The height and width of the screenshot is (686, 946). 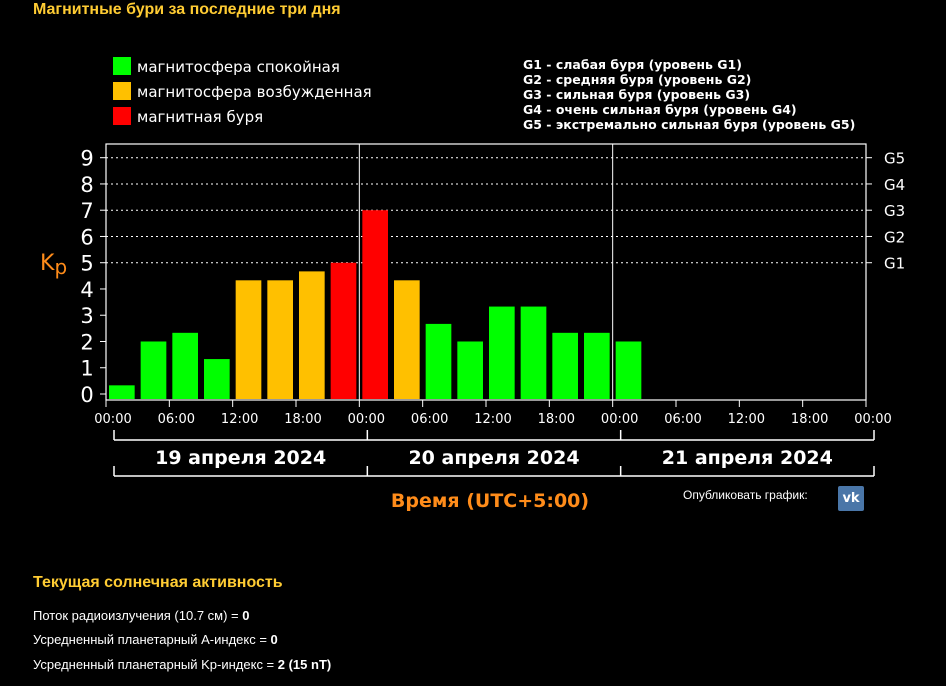 I want to click on solar-activity-title: Текущая солнечная активность, so click(x=158, y=582).